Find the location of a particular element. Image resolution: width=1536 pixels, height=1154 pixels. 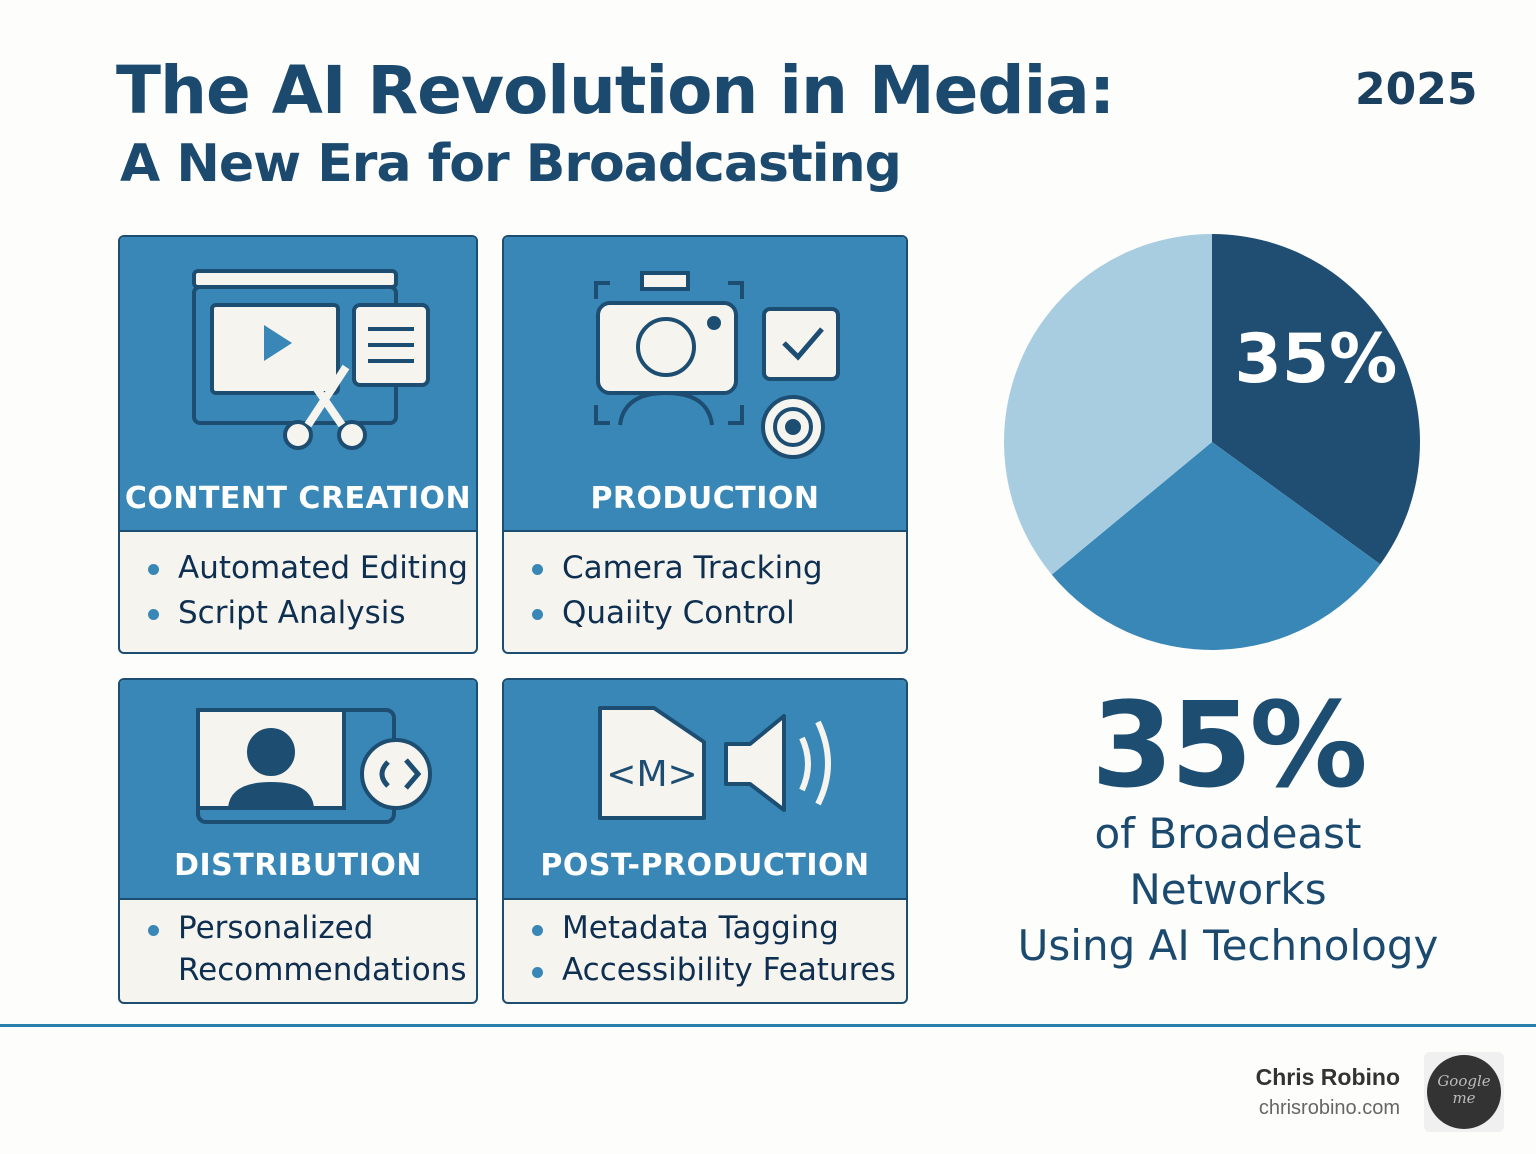

camera-checkbox-target-icon is located at coordinates (717, 365).